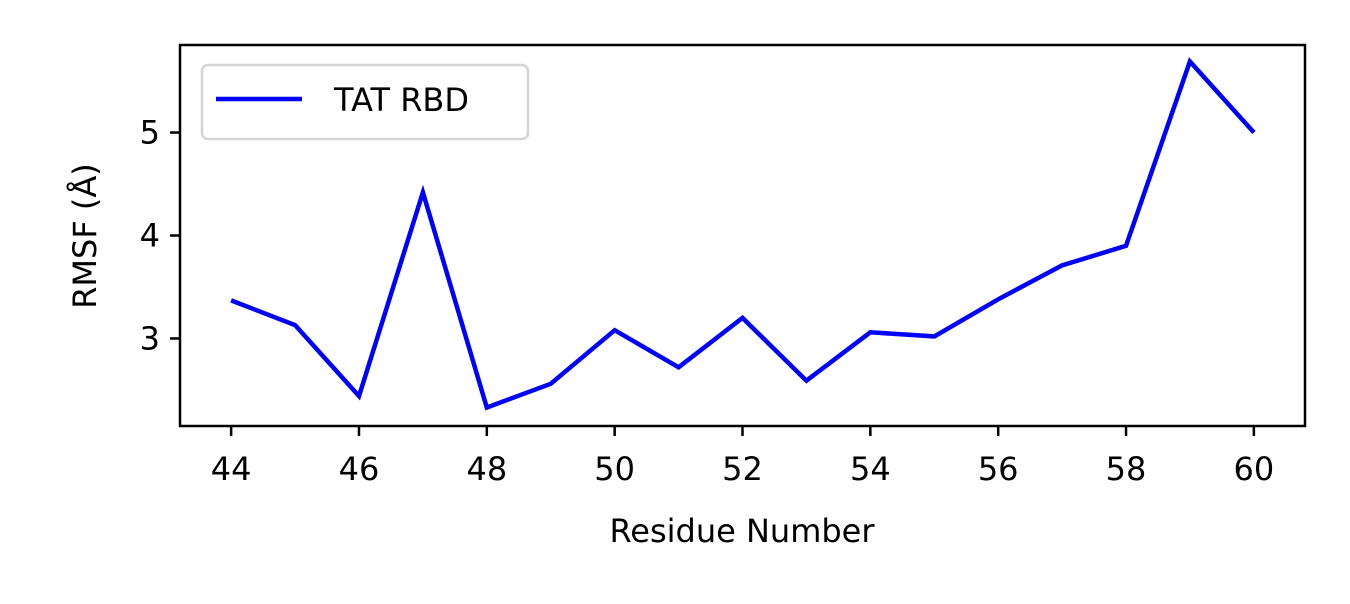 This screenshot has height=604, width=1350. I want to click on legend: TAT RBD, so click(365, 102).